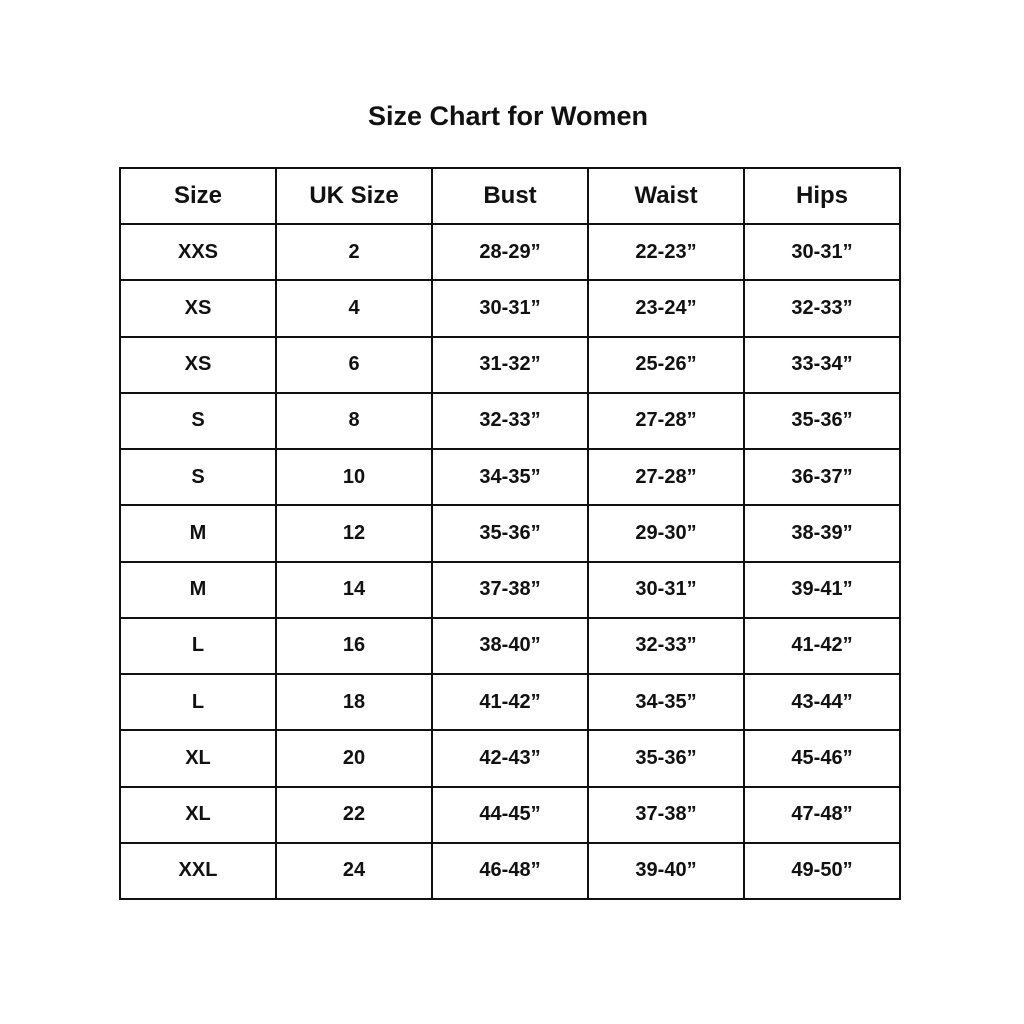  I want to click on cell-bust: 31-32”, so click(510, 364).